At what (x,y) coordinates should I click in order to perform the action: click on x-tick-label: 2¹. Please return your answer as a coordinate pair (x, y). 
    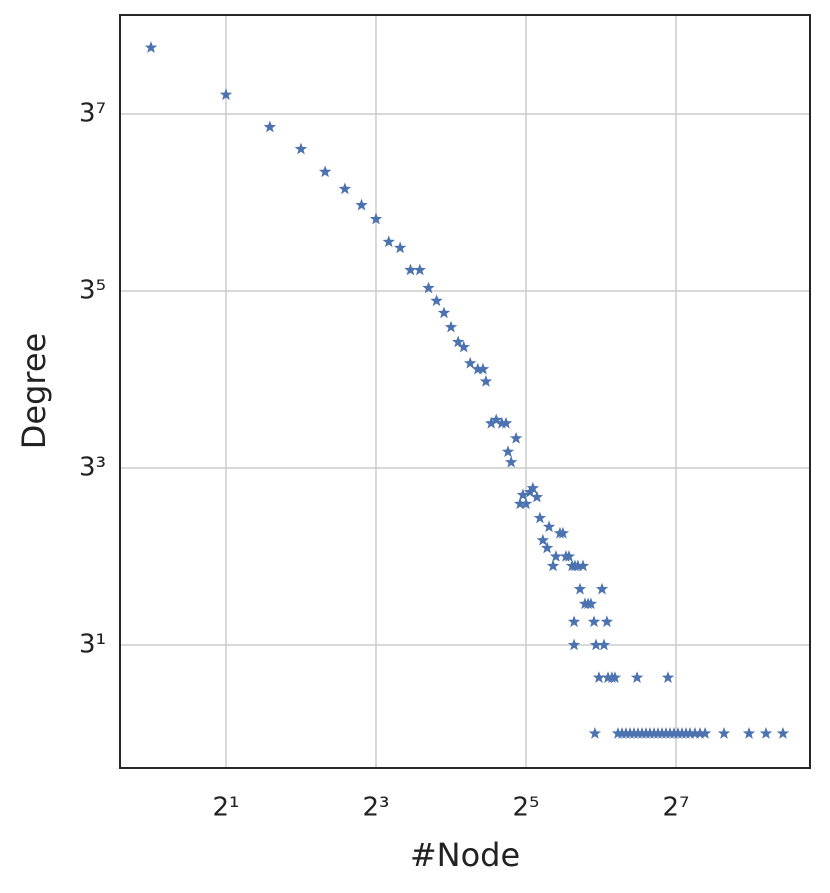
    Looking at the image, I should click on (226, 808).